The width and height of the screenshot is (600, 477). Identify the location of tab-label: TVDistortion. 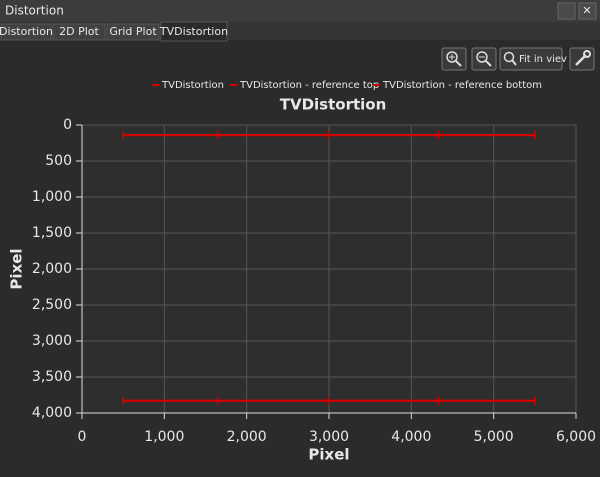
(193, 31).